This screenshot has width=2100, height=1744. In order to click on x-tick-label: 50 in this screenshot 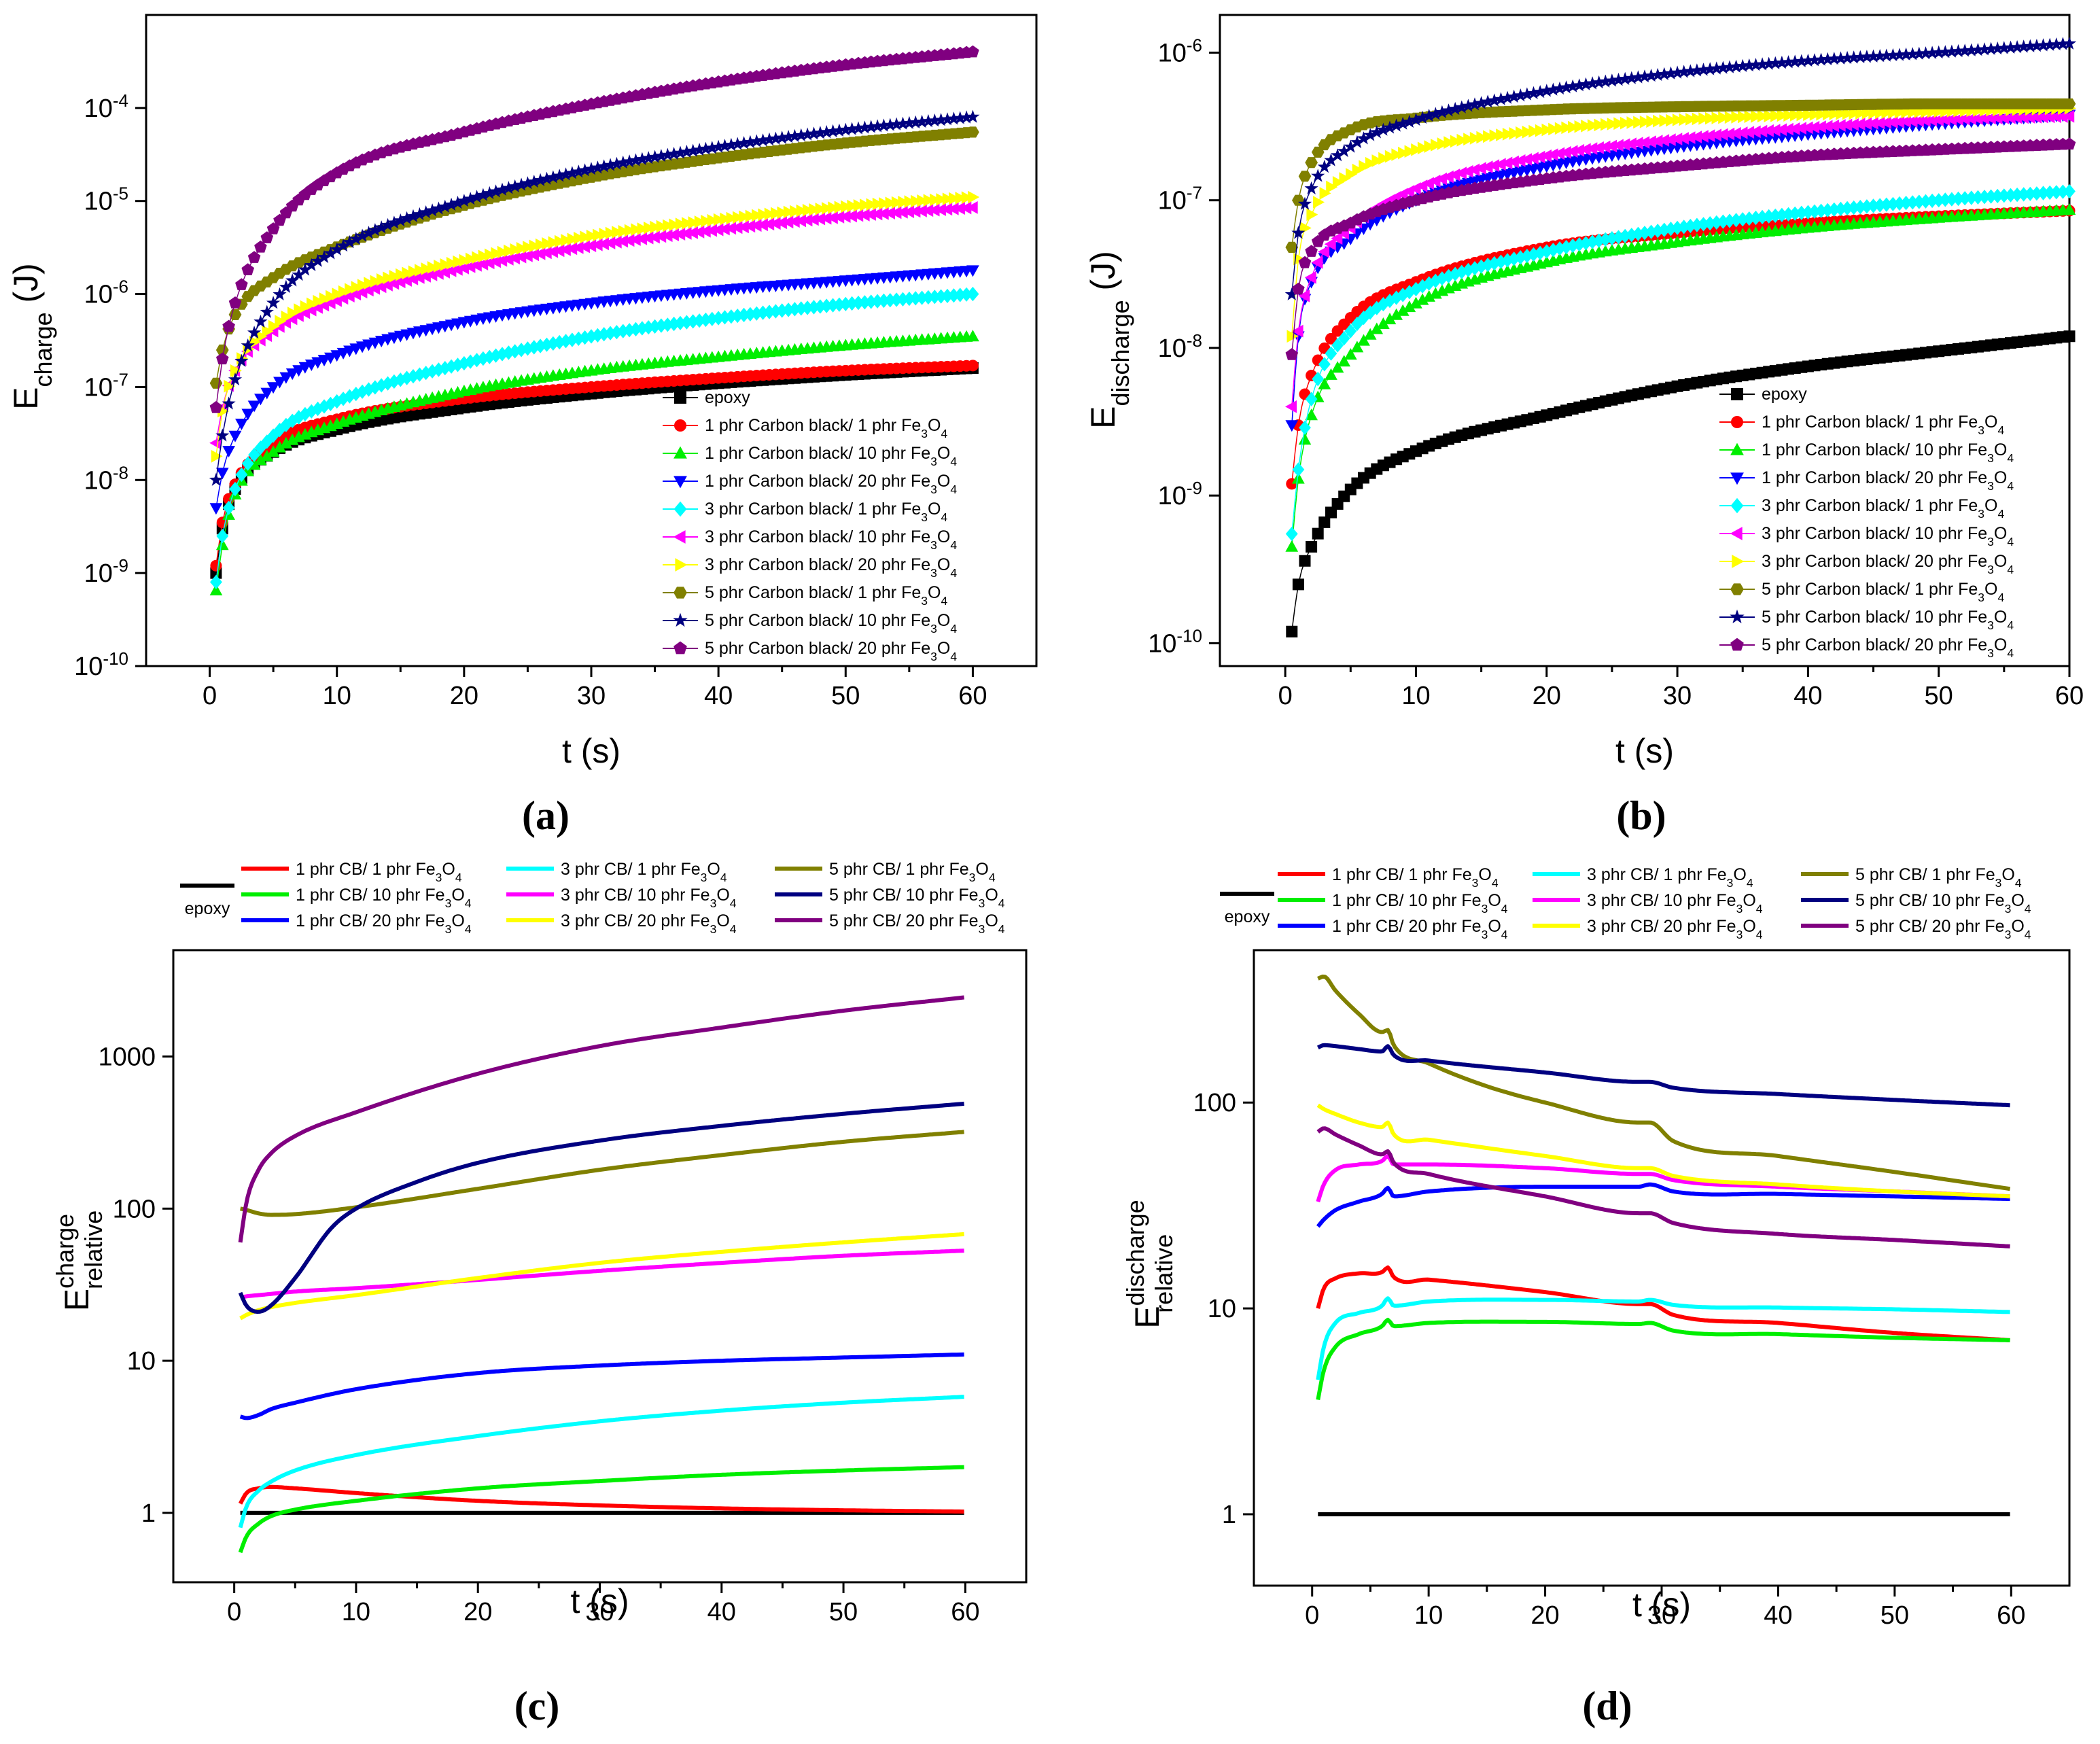, I will do `click(1939, 696)`.